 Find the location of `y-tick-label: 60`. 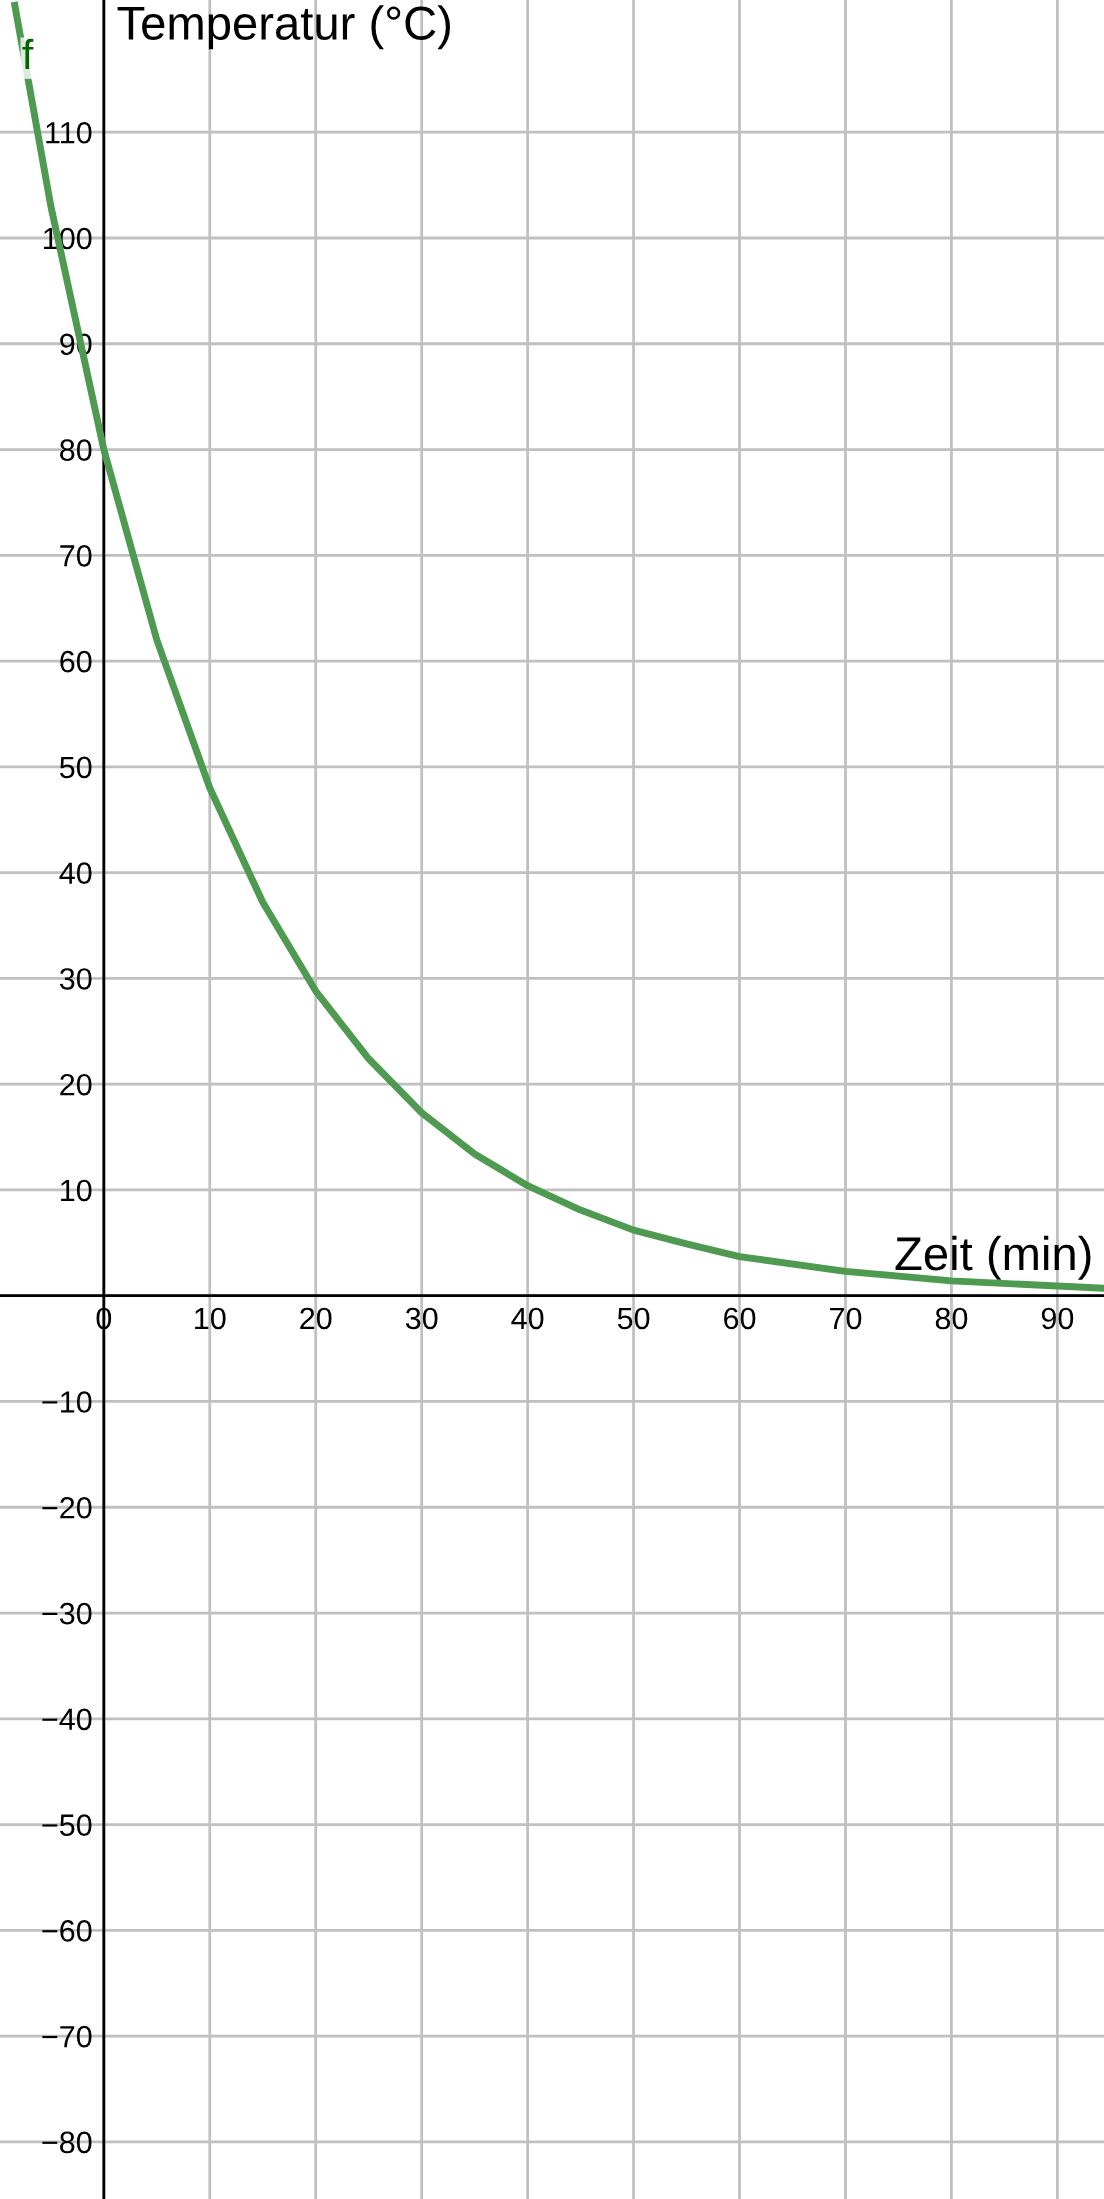

y-tick-label: 60 is located at coordinates (76, 661).